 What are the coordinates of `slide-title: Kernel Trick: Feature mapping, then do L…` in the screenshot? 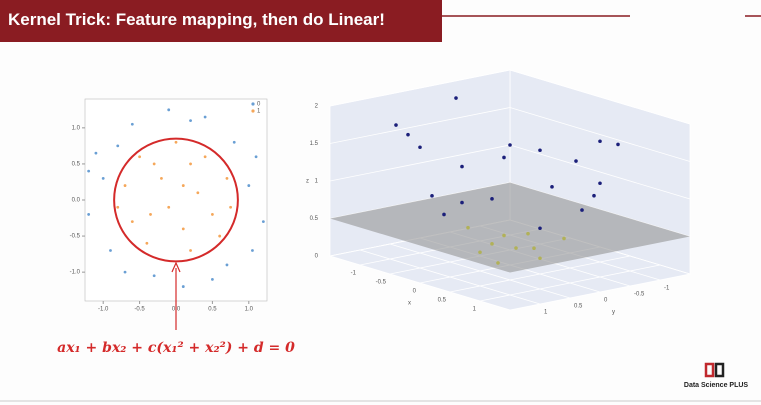 It's located at (221, 21).